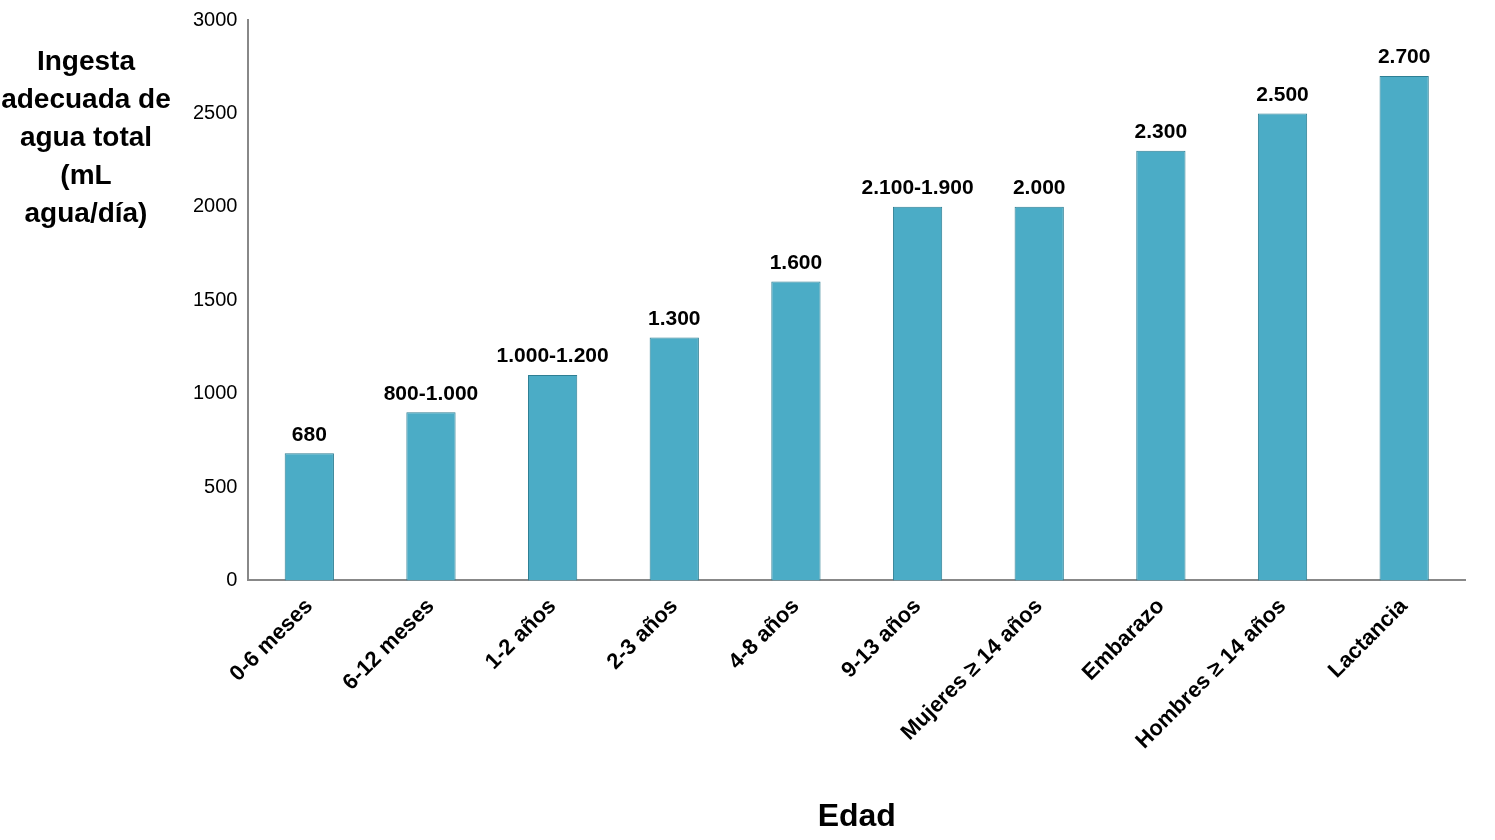 This screenshot has height=840, width=1495. I want to click on y-tick-label: 2500, so click(215, 111).